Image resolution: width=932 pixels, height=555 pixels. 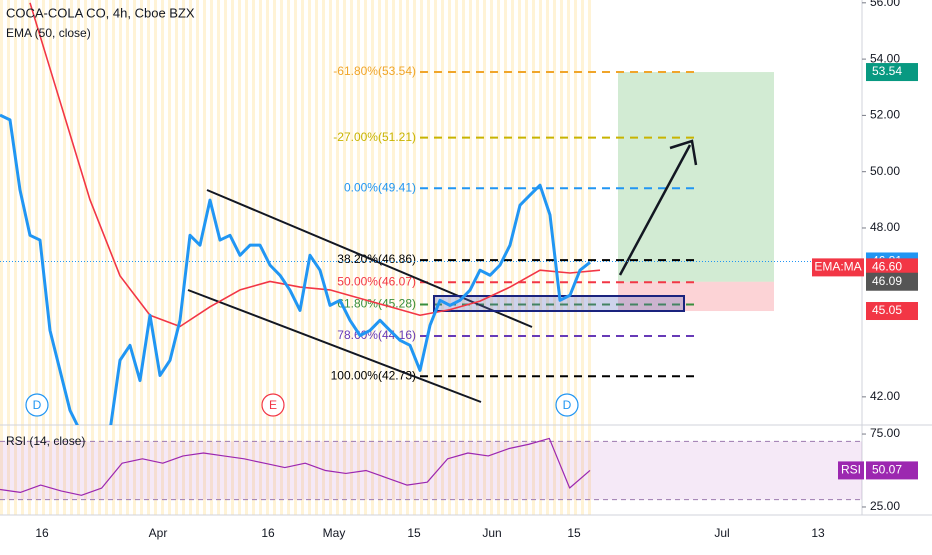 What do you see at coordinates (885, 506) in the screenshot?
I see `y-tick-label: 25.00` at bounding box center [885, 506].